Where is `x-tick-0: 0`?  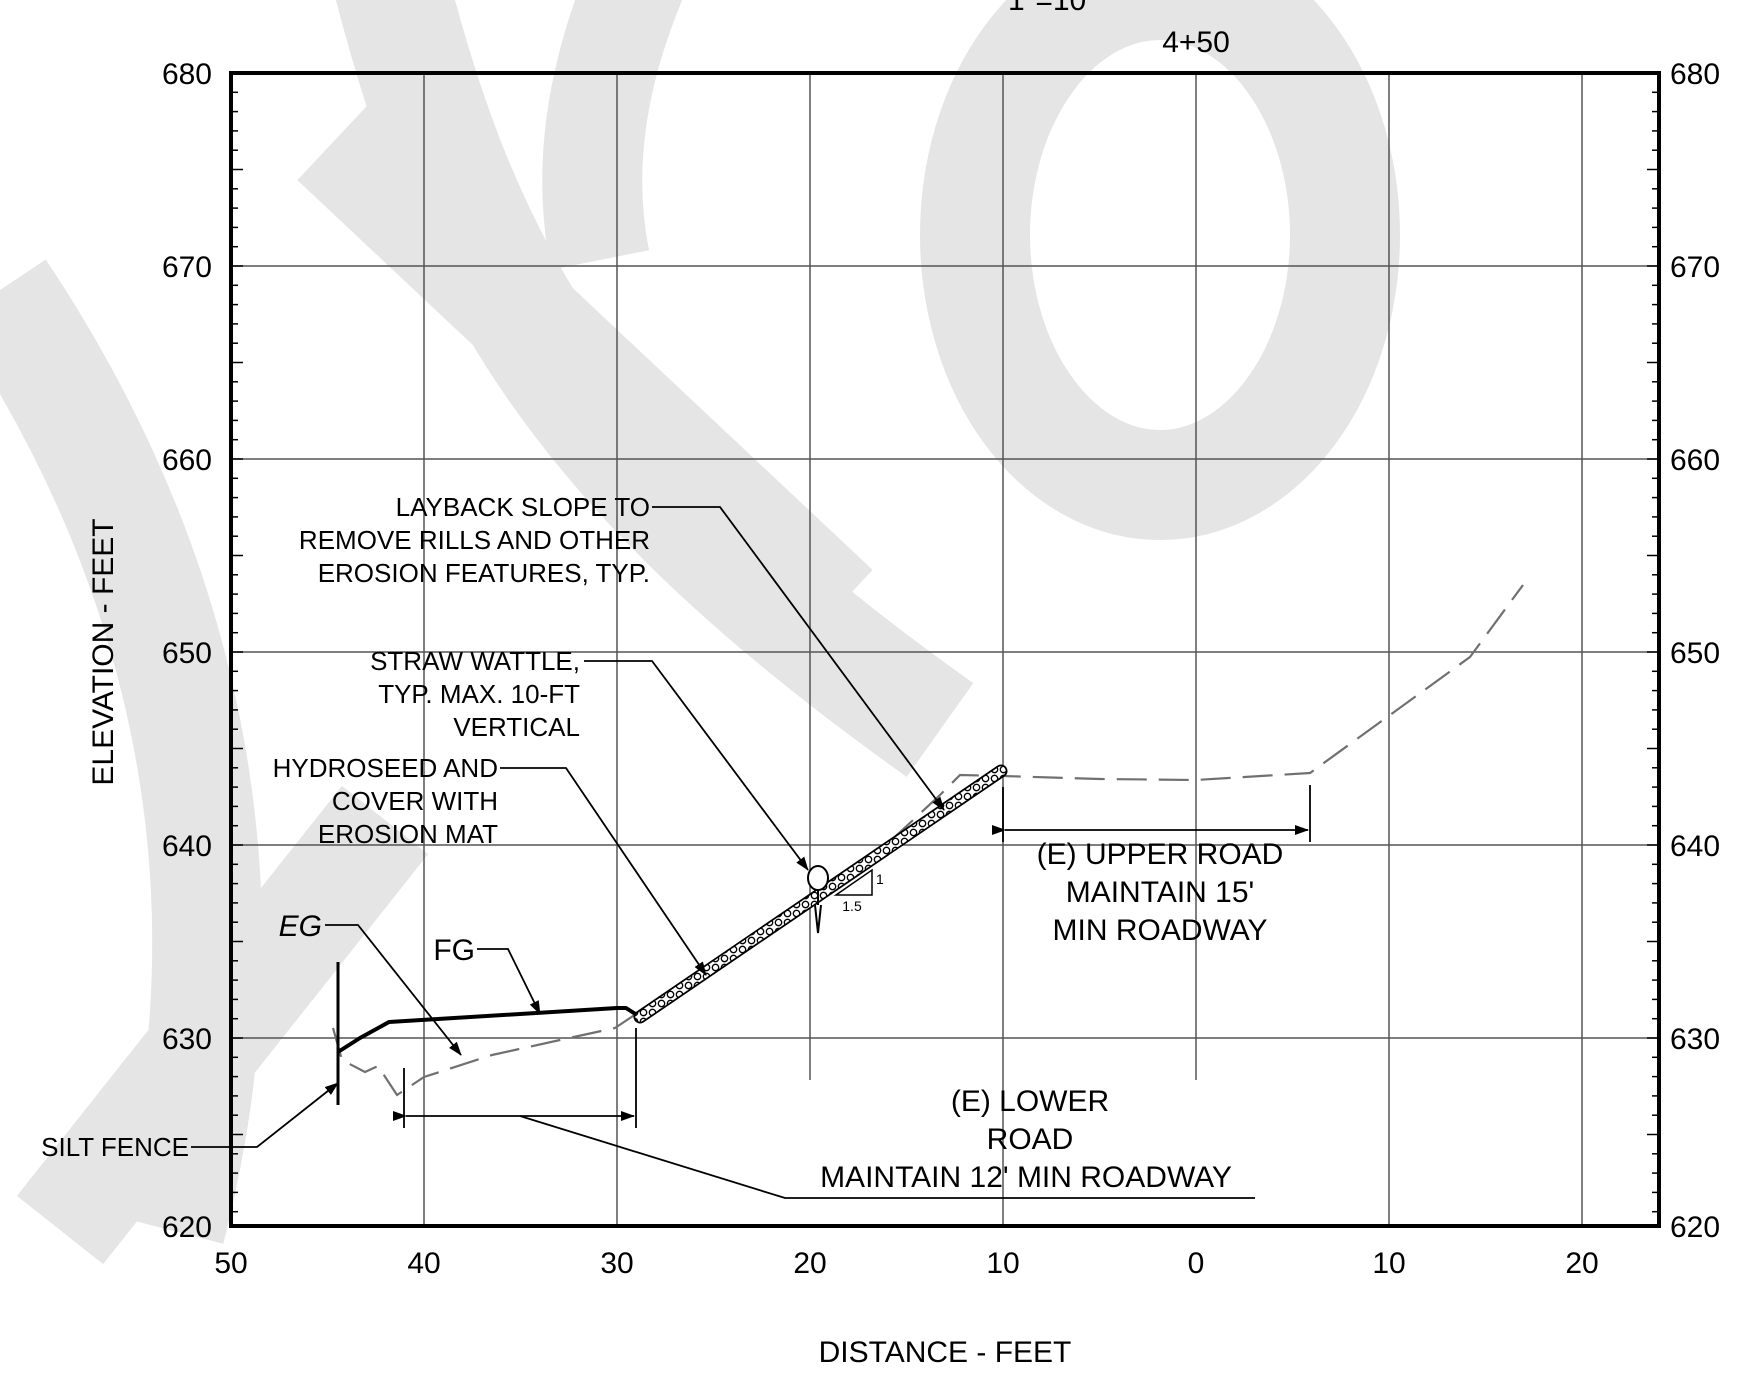 x-tick-0: 0 is located at coordinates (1196, 1263).